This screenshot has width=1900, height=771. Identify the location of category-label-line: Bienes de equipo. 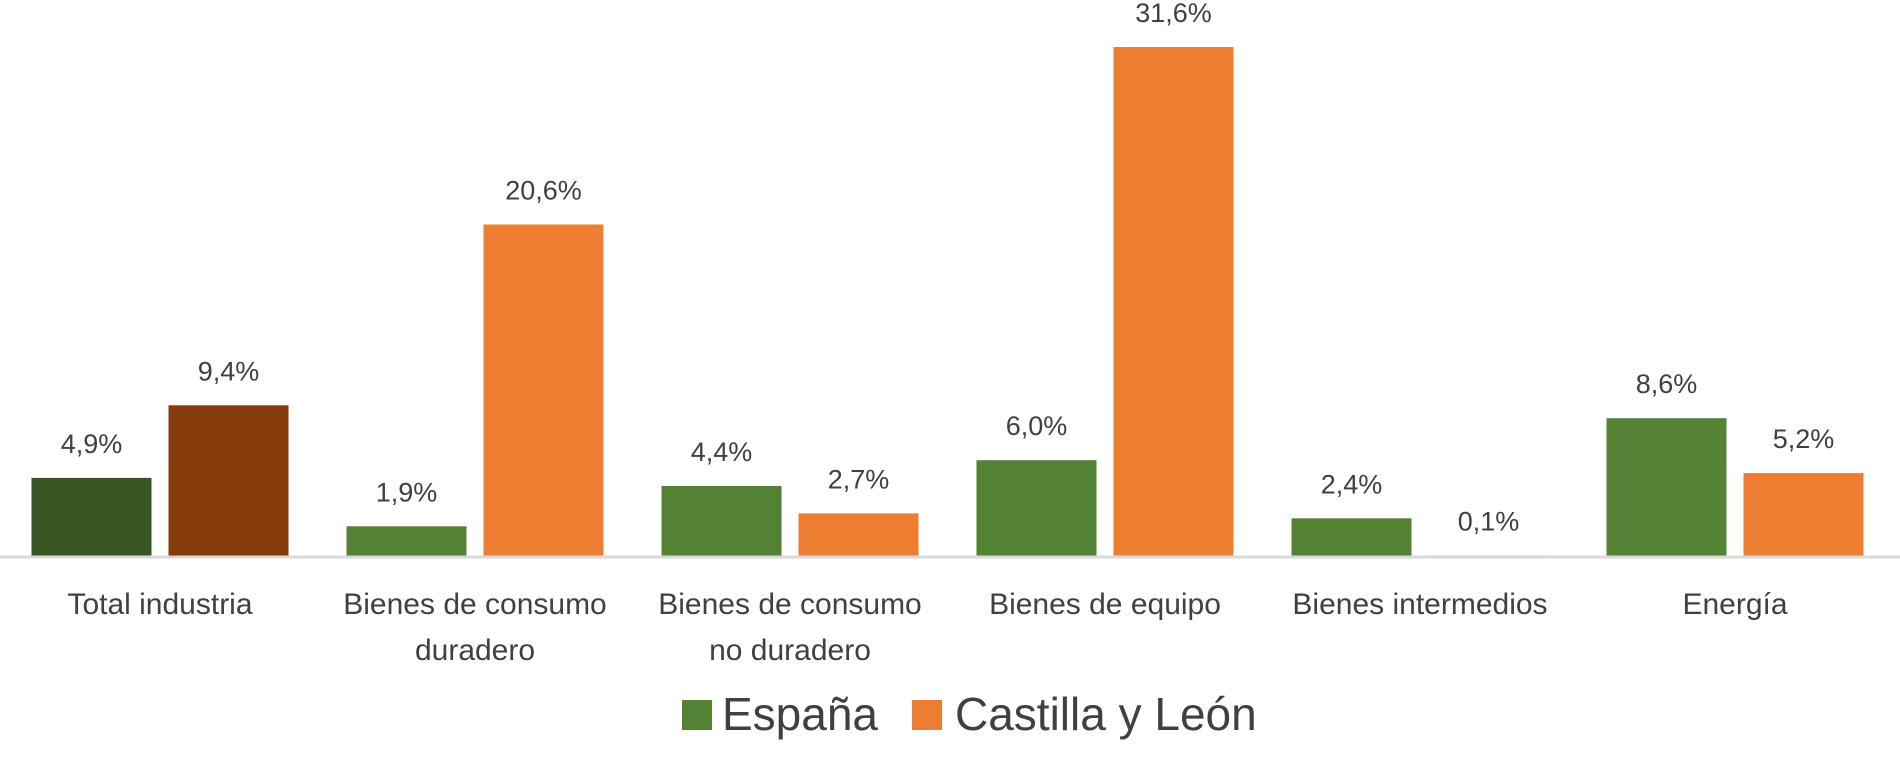
(1105, 604).